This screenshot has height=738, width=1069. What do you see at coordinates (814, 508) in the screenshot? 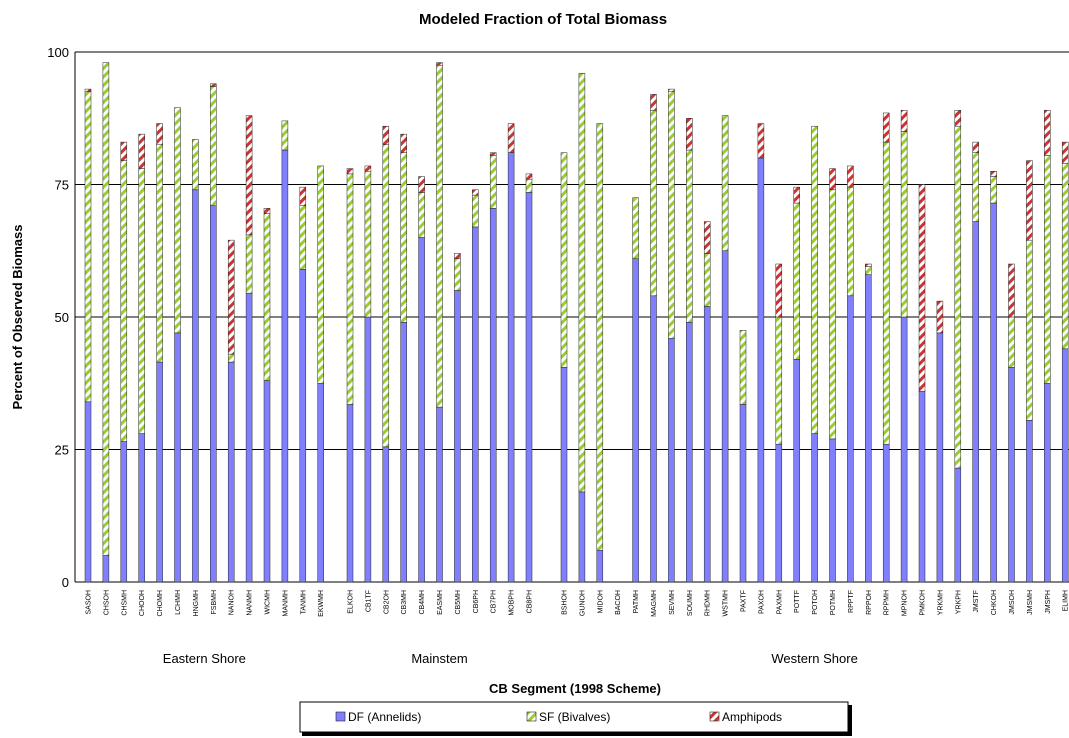
I see `bar-df-potoh` at bounding box center [814, 508].